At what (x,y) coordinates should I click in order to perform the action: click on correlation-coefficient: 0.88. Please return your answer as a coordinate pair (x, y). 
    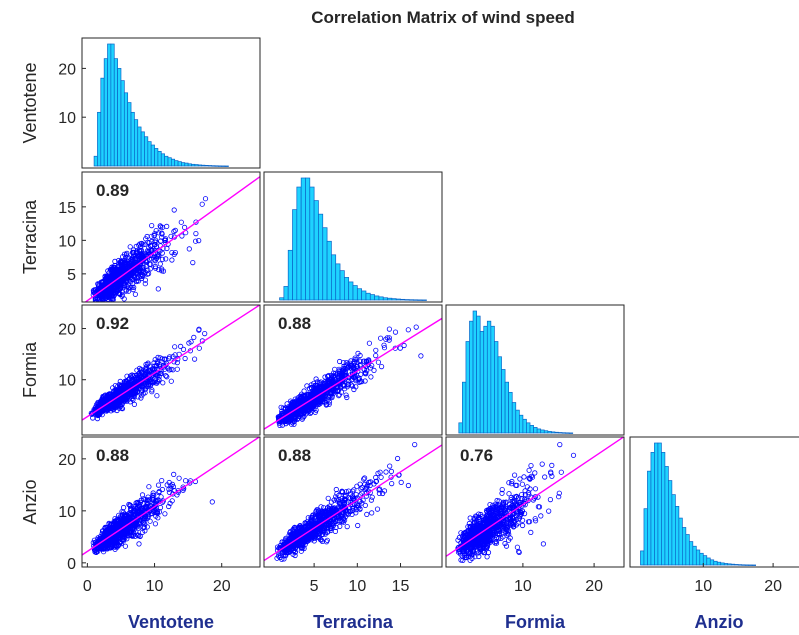
    Looking at the image, I should click on (112, 455).